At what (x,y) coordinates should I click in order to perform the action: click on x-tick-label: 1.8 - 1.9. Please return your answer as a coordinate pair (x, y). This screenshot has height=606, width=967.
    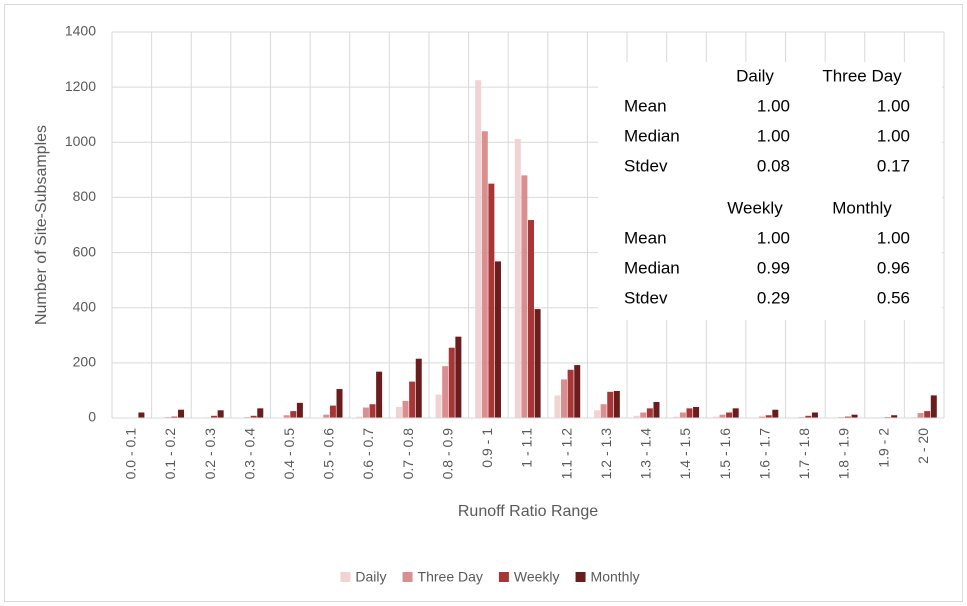
    Looking at the image, I should click on (844, 454).